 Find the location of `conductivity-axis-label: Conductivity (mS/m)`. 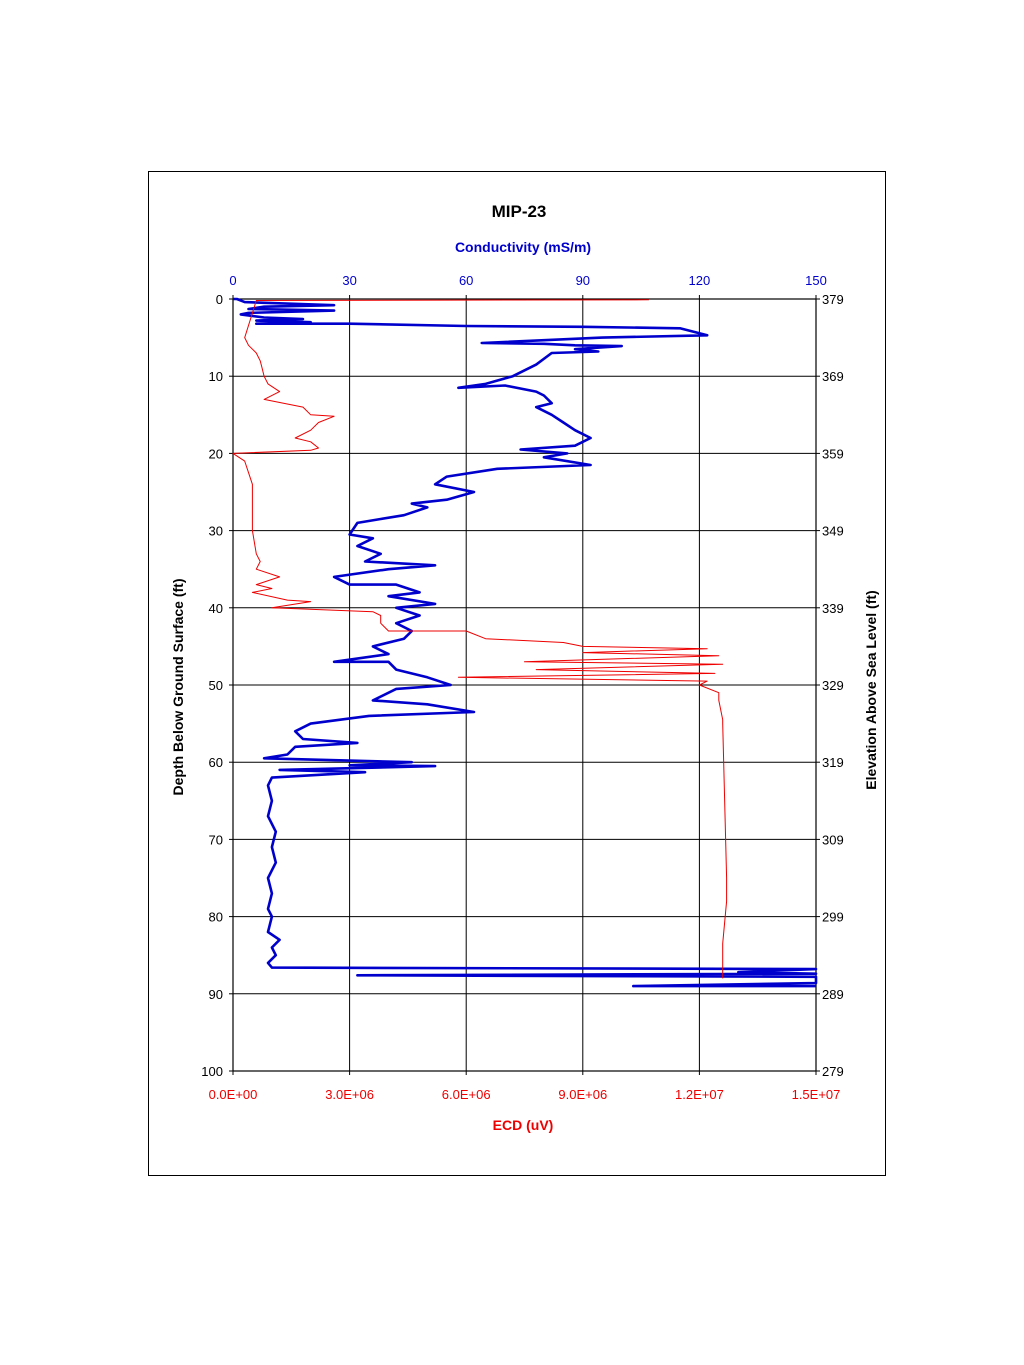

conductivity-axis-label: Conductivity (mS/m) is located at coordinates (523, 247).